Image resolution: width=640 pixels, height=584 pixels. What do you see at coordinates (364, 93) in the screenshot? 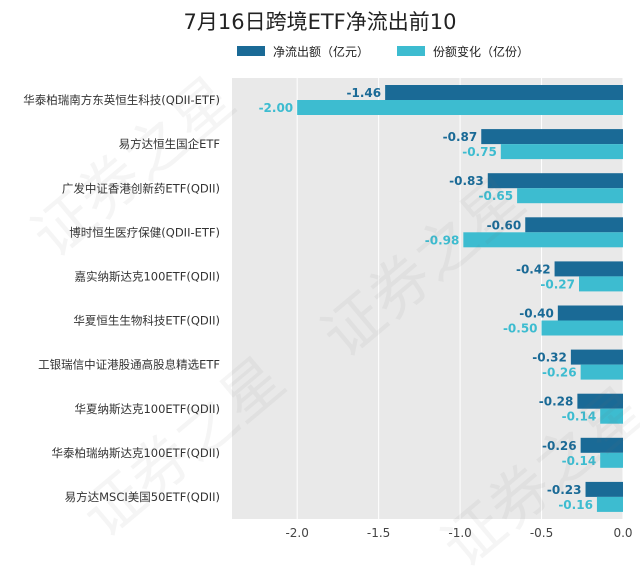
I see `data-label-outflow: -1.46` at bounding box center [364, 93].